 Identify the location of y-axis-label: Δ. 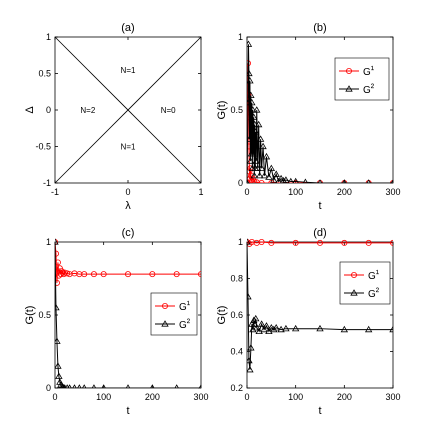
(30, 110).